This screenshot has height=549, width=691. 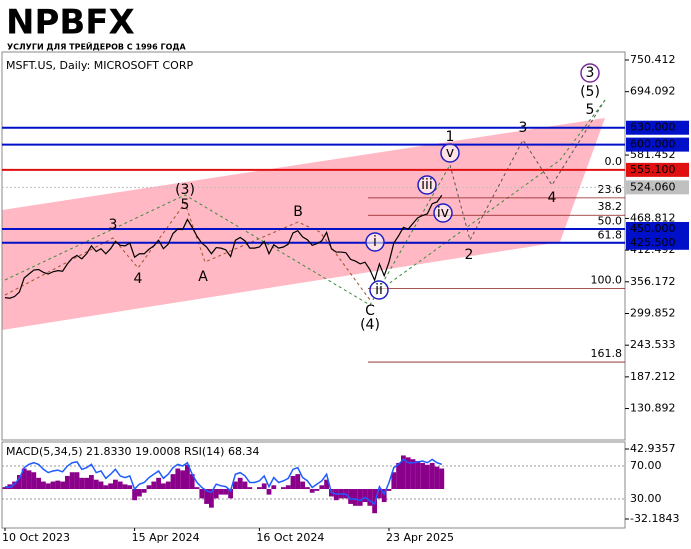 I want to click on projection-path, so click(x=527, y=170).